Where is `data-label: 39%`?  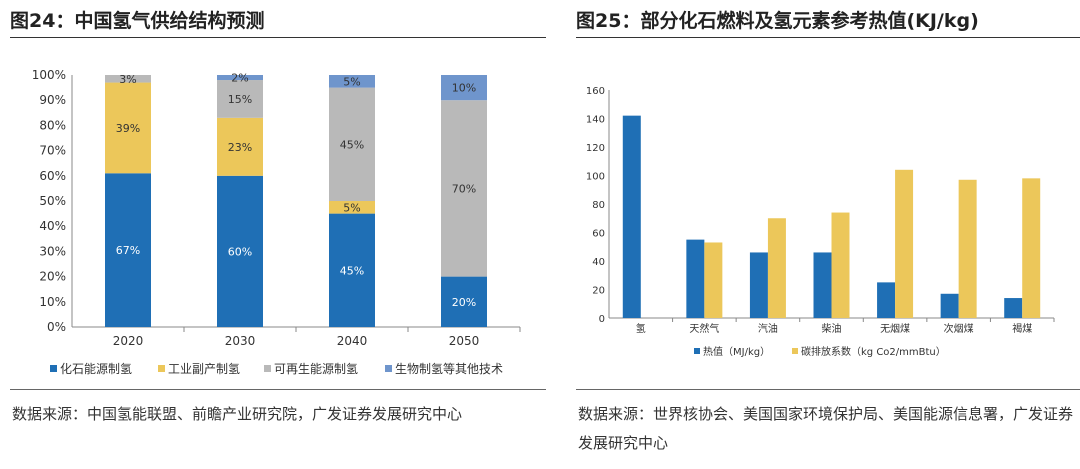 data-label: 39% is located at coordinates (128, 128).